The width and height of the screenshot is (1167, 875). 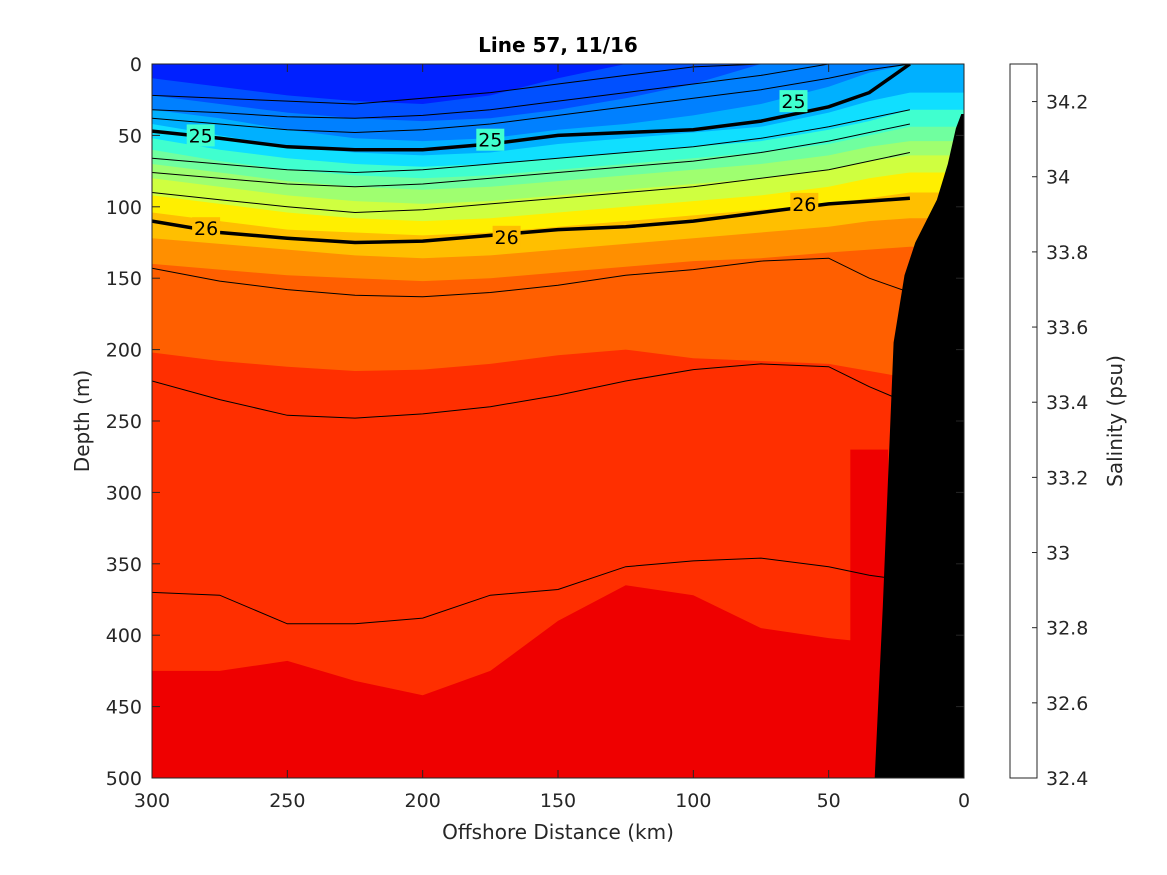 I want to click on colorbar-tick-label: 33.2, so click(x=1067, y=478).